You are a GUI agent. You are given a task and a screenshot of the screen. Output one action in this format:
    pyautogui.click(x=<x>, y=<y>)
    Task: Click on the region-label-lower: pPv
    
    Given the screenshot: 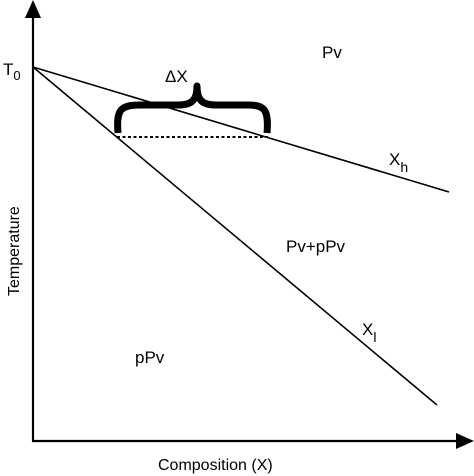 What is the action you would take?
    pyautogui.click(x=150, y=357)
    